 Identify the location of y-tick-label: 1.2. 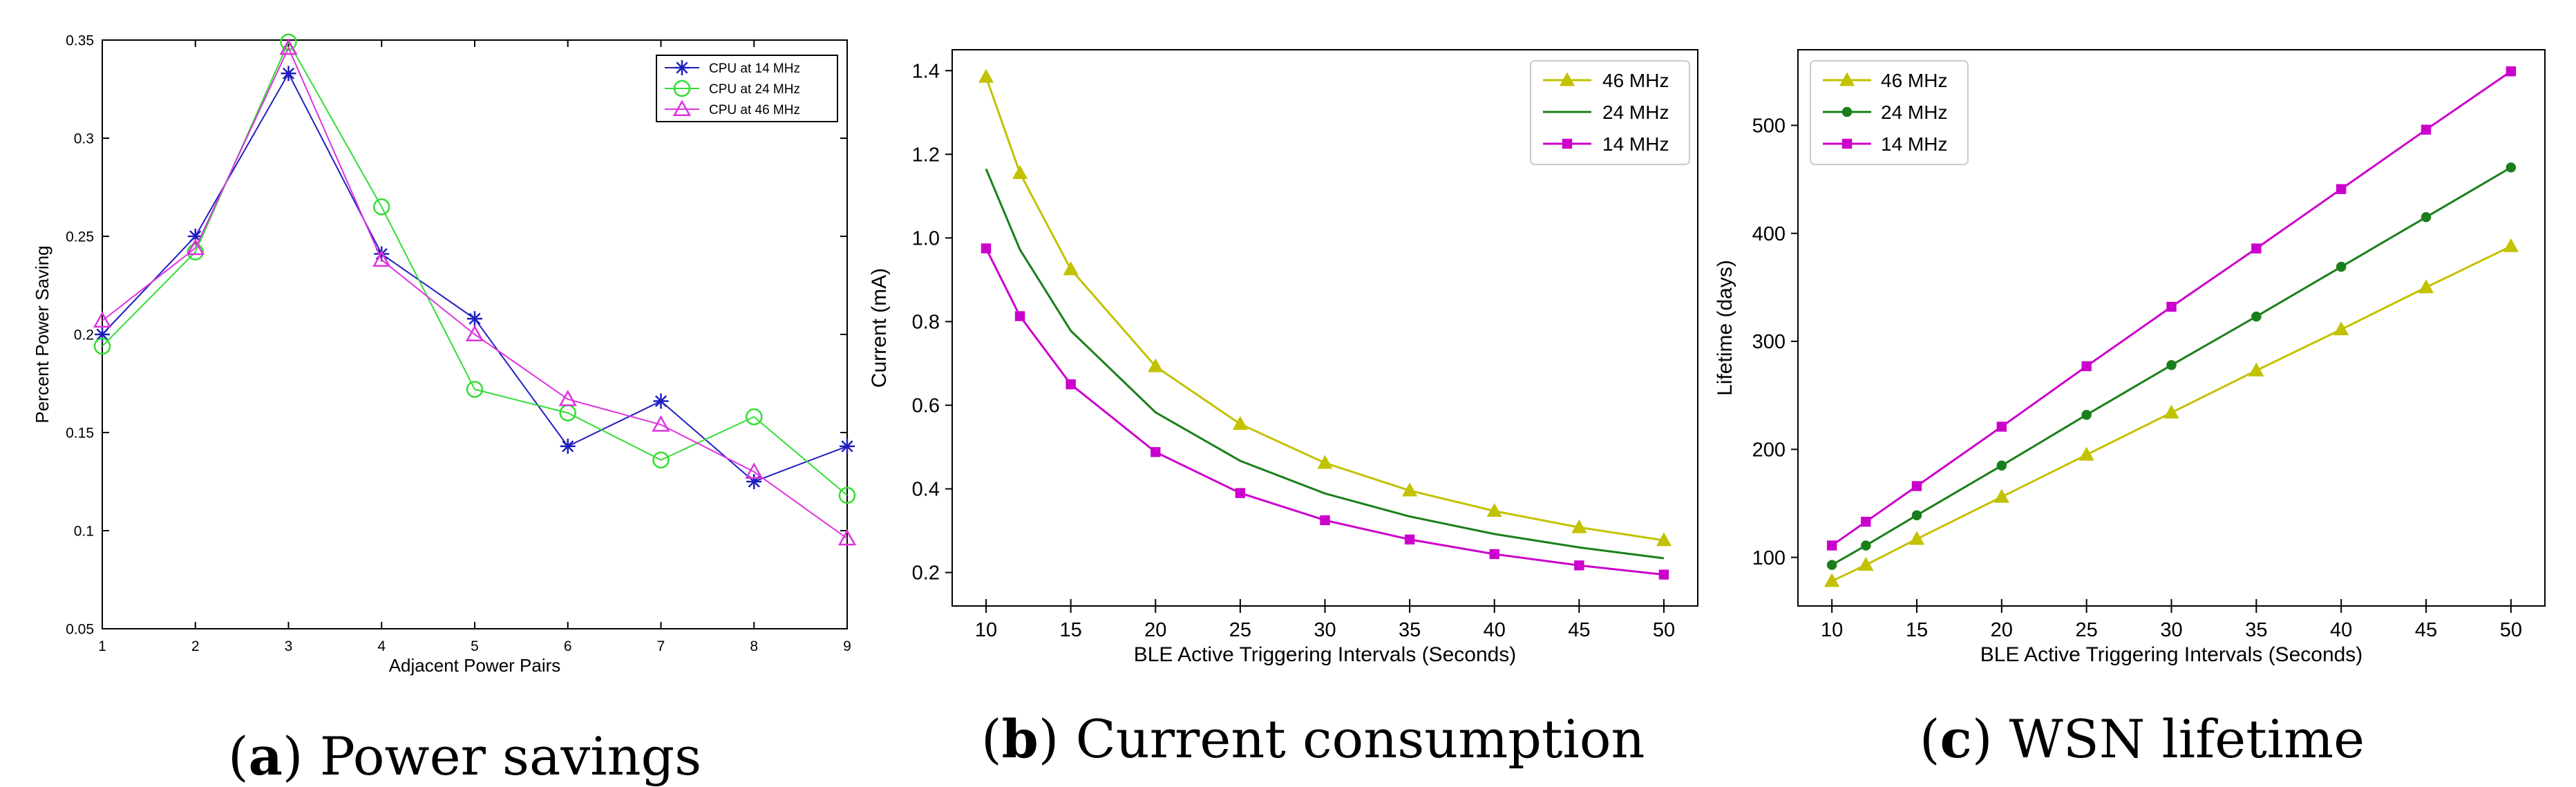
(926, 155).